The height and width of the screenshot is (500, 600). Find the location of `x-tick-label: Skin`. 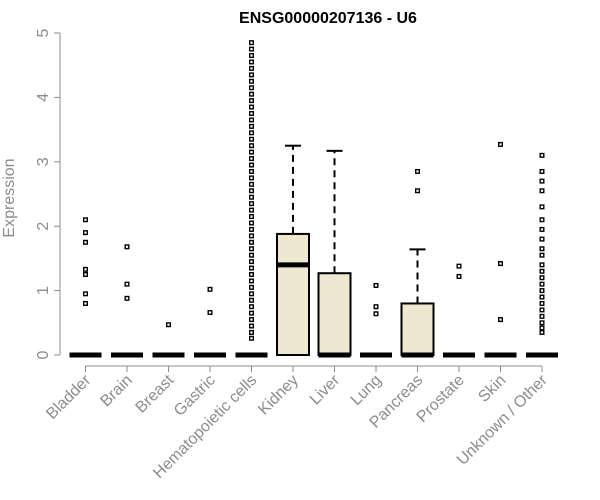

x-tick-label: Skin is located at coordinates (492, 389).